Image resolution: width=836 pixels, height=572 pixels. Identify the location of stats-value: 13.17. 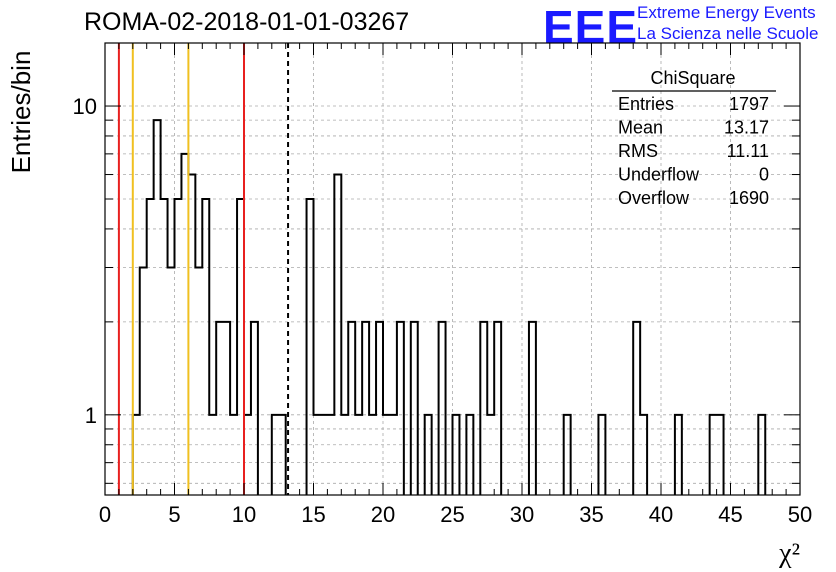
(746, 128).